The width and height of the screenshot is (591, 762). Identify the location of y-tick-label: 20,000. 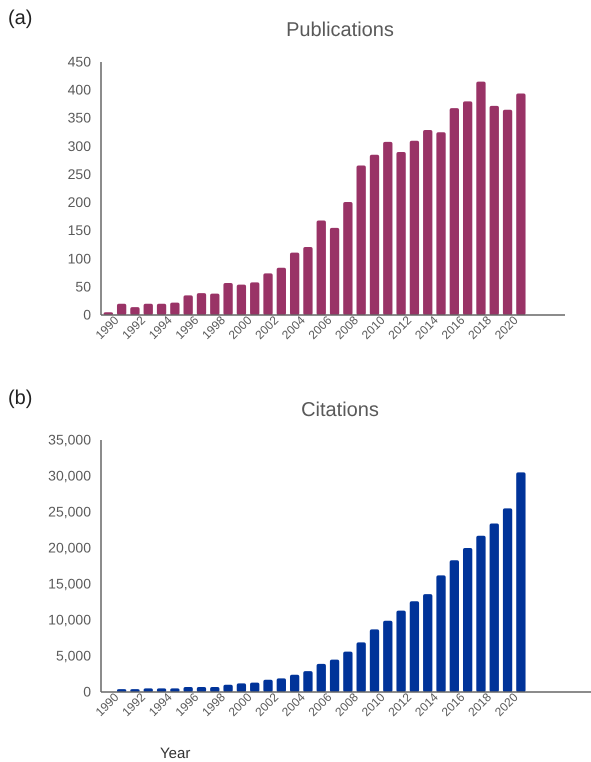
(70, 547).